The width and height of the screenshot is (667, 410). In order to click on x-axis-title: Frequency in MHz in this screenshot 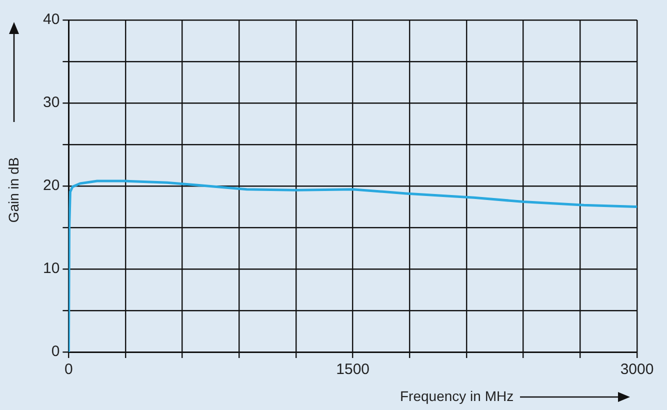, I will do `click(457, 396)`.